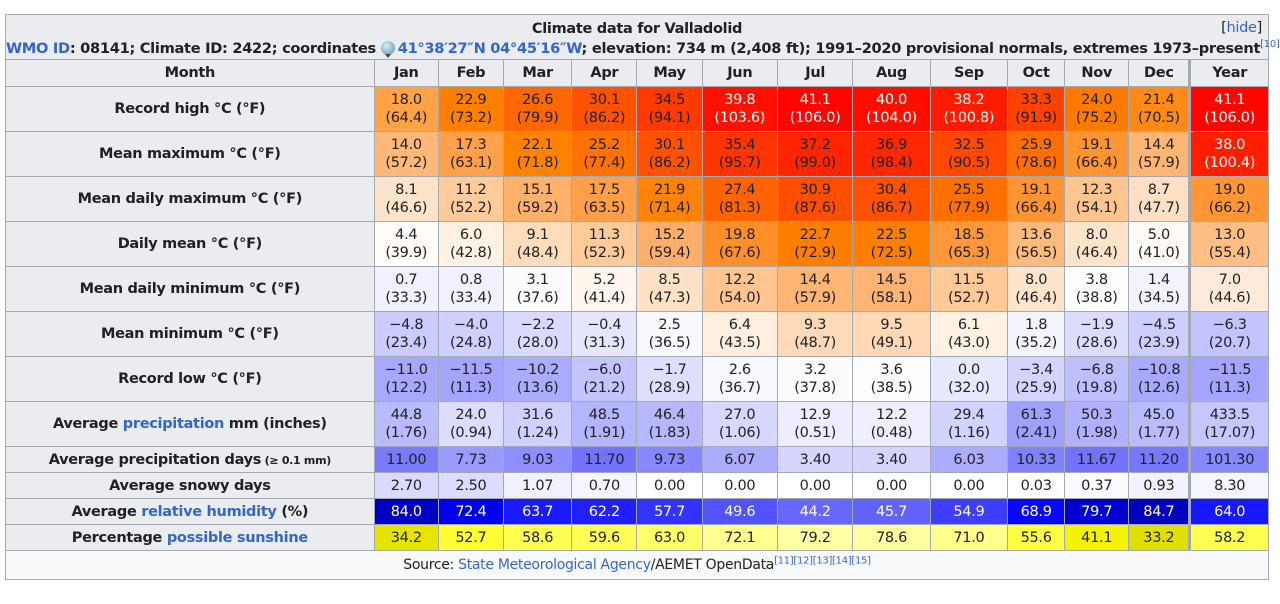  Describe the element at coordinates (739, 343) in the screenshot. I see `fahrenheit-value: (43.5)` at that location.